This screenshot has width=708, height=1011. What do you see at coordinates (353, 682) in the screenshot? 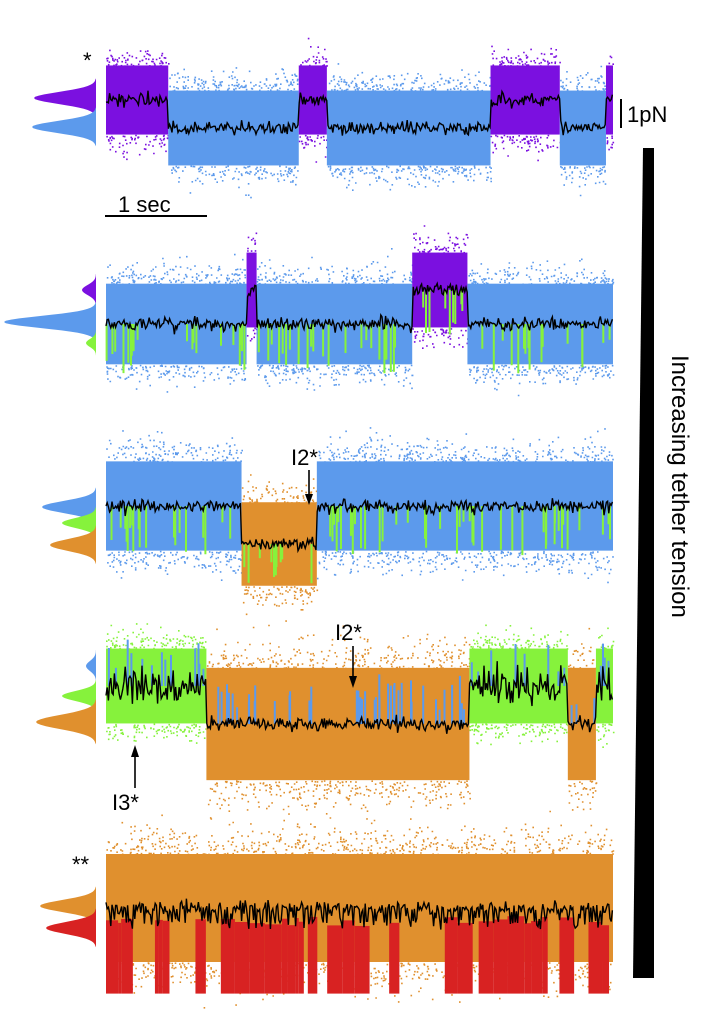
I see `panel4-i2-arrow-head` at bounding box center [353, 682].